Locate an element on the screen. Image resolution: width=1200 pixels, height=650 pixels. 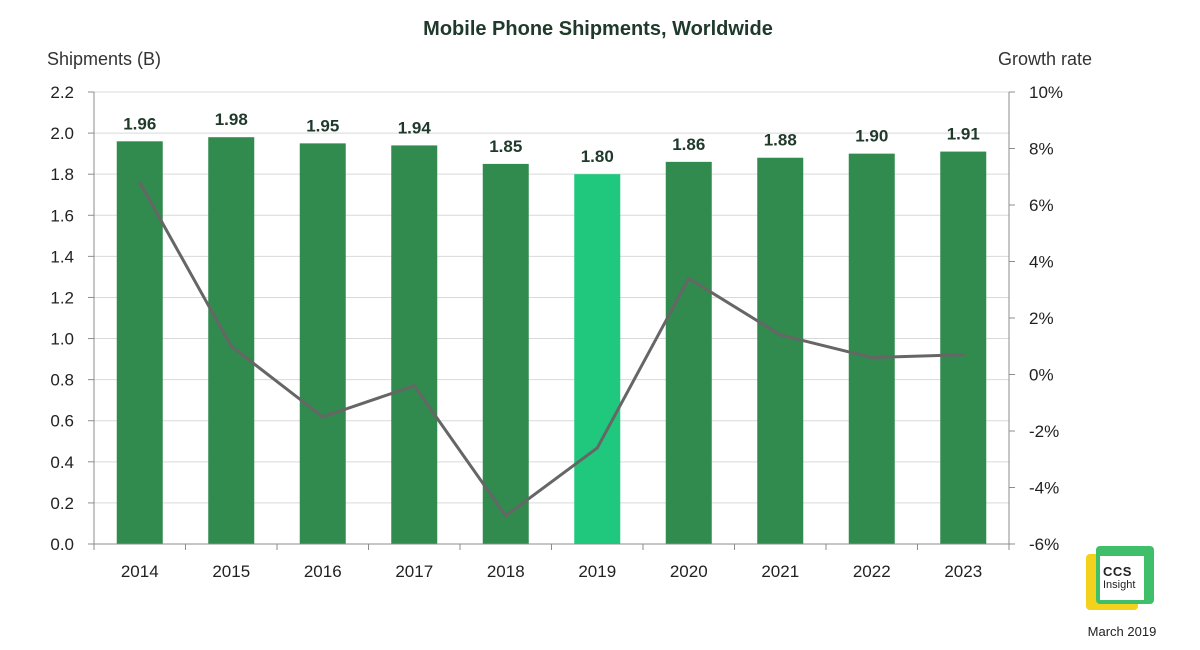
y2-axis-title: Growth rate is located at coordinates (1045, 59).